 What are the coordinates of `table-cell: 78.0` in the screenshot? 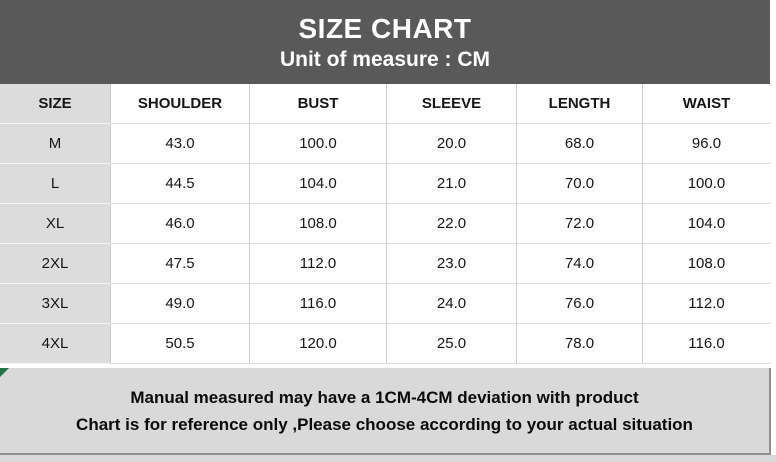 It's located at (580, 344).